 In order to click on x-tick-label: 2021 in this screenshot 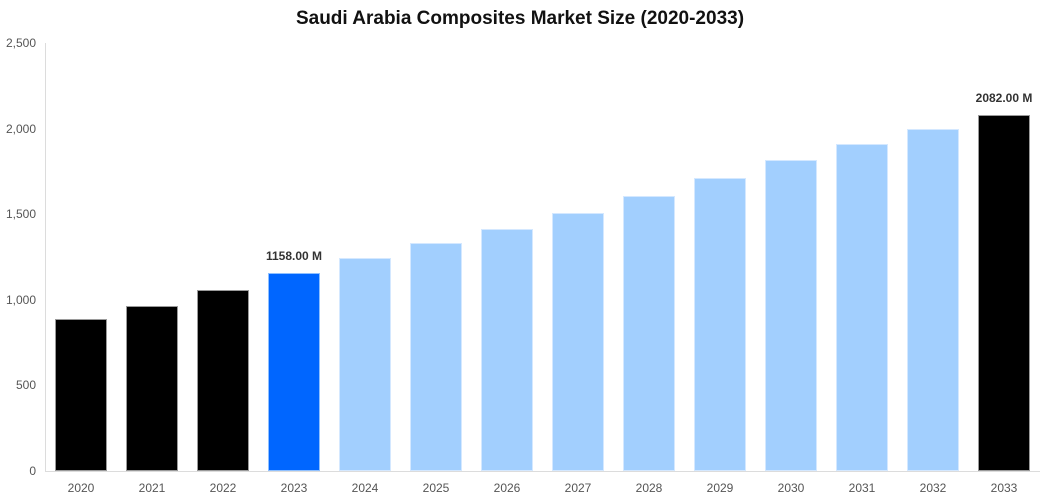, I will do `click(152, 488)`.